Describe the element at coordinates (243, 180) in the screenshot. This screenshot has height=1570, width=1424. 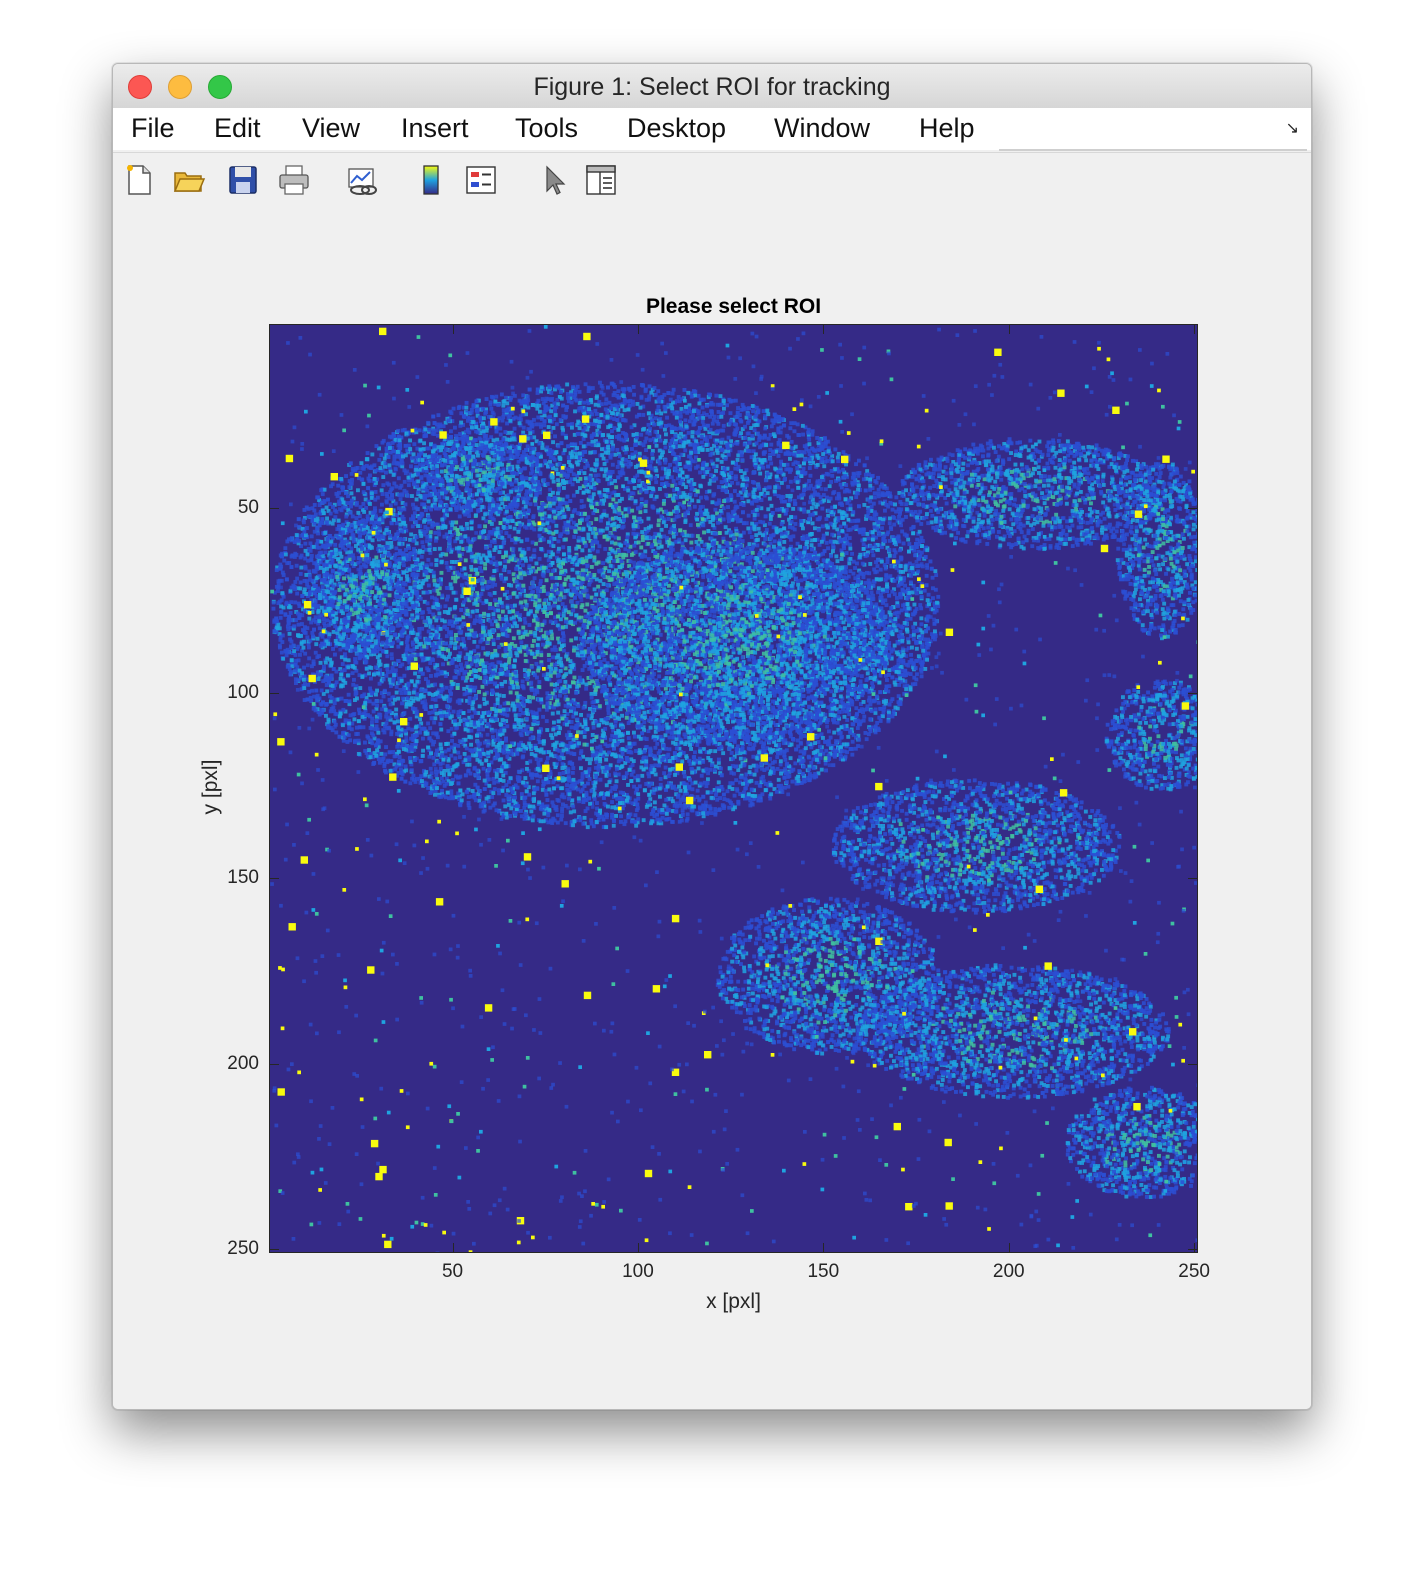
I see `save-icon` at that location.